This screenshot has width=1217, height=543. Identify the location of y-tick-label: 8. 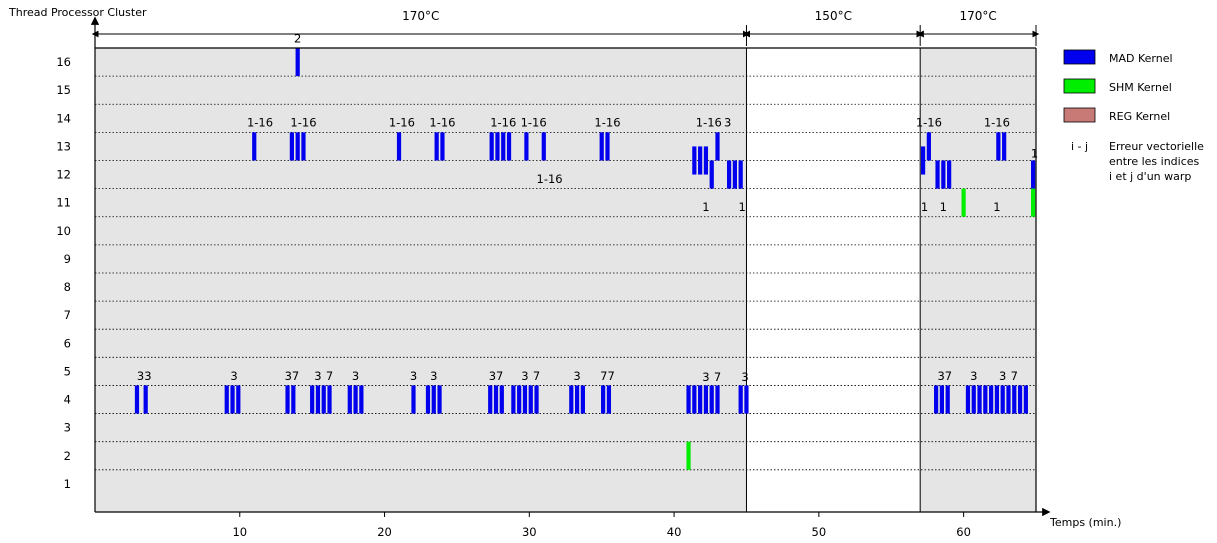
(67, 287).